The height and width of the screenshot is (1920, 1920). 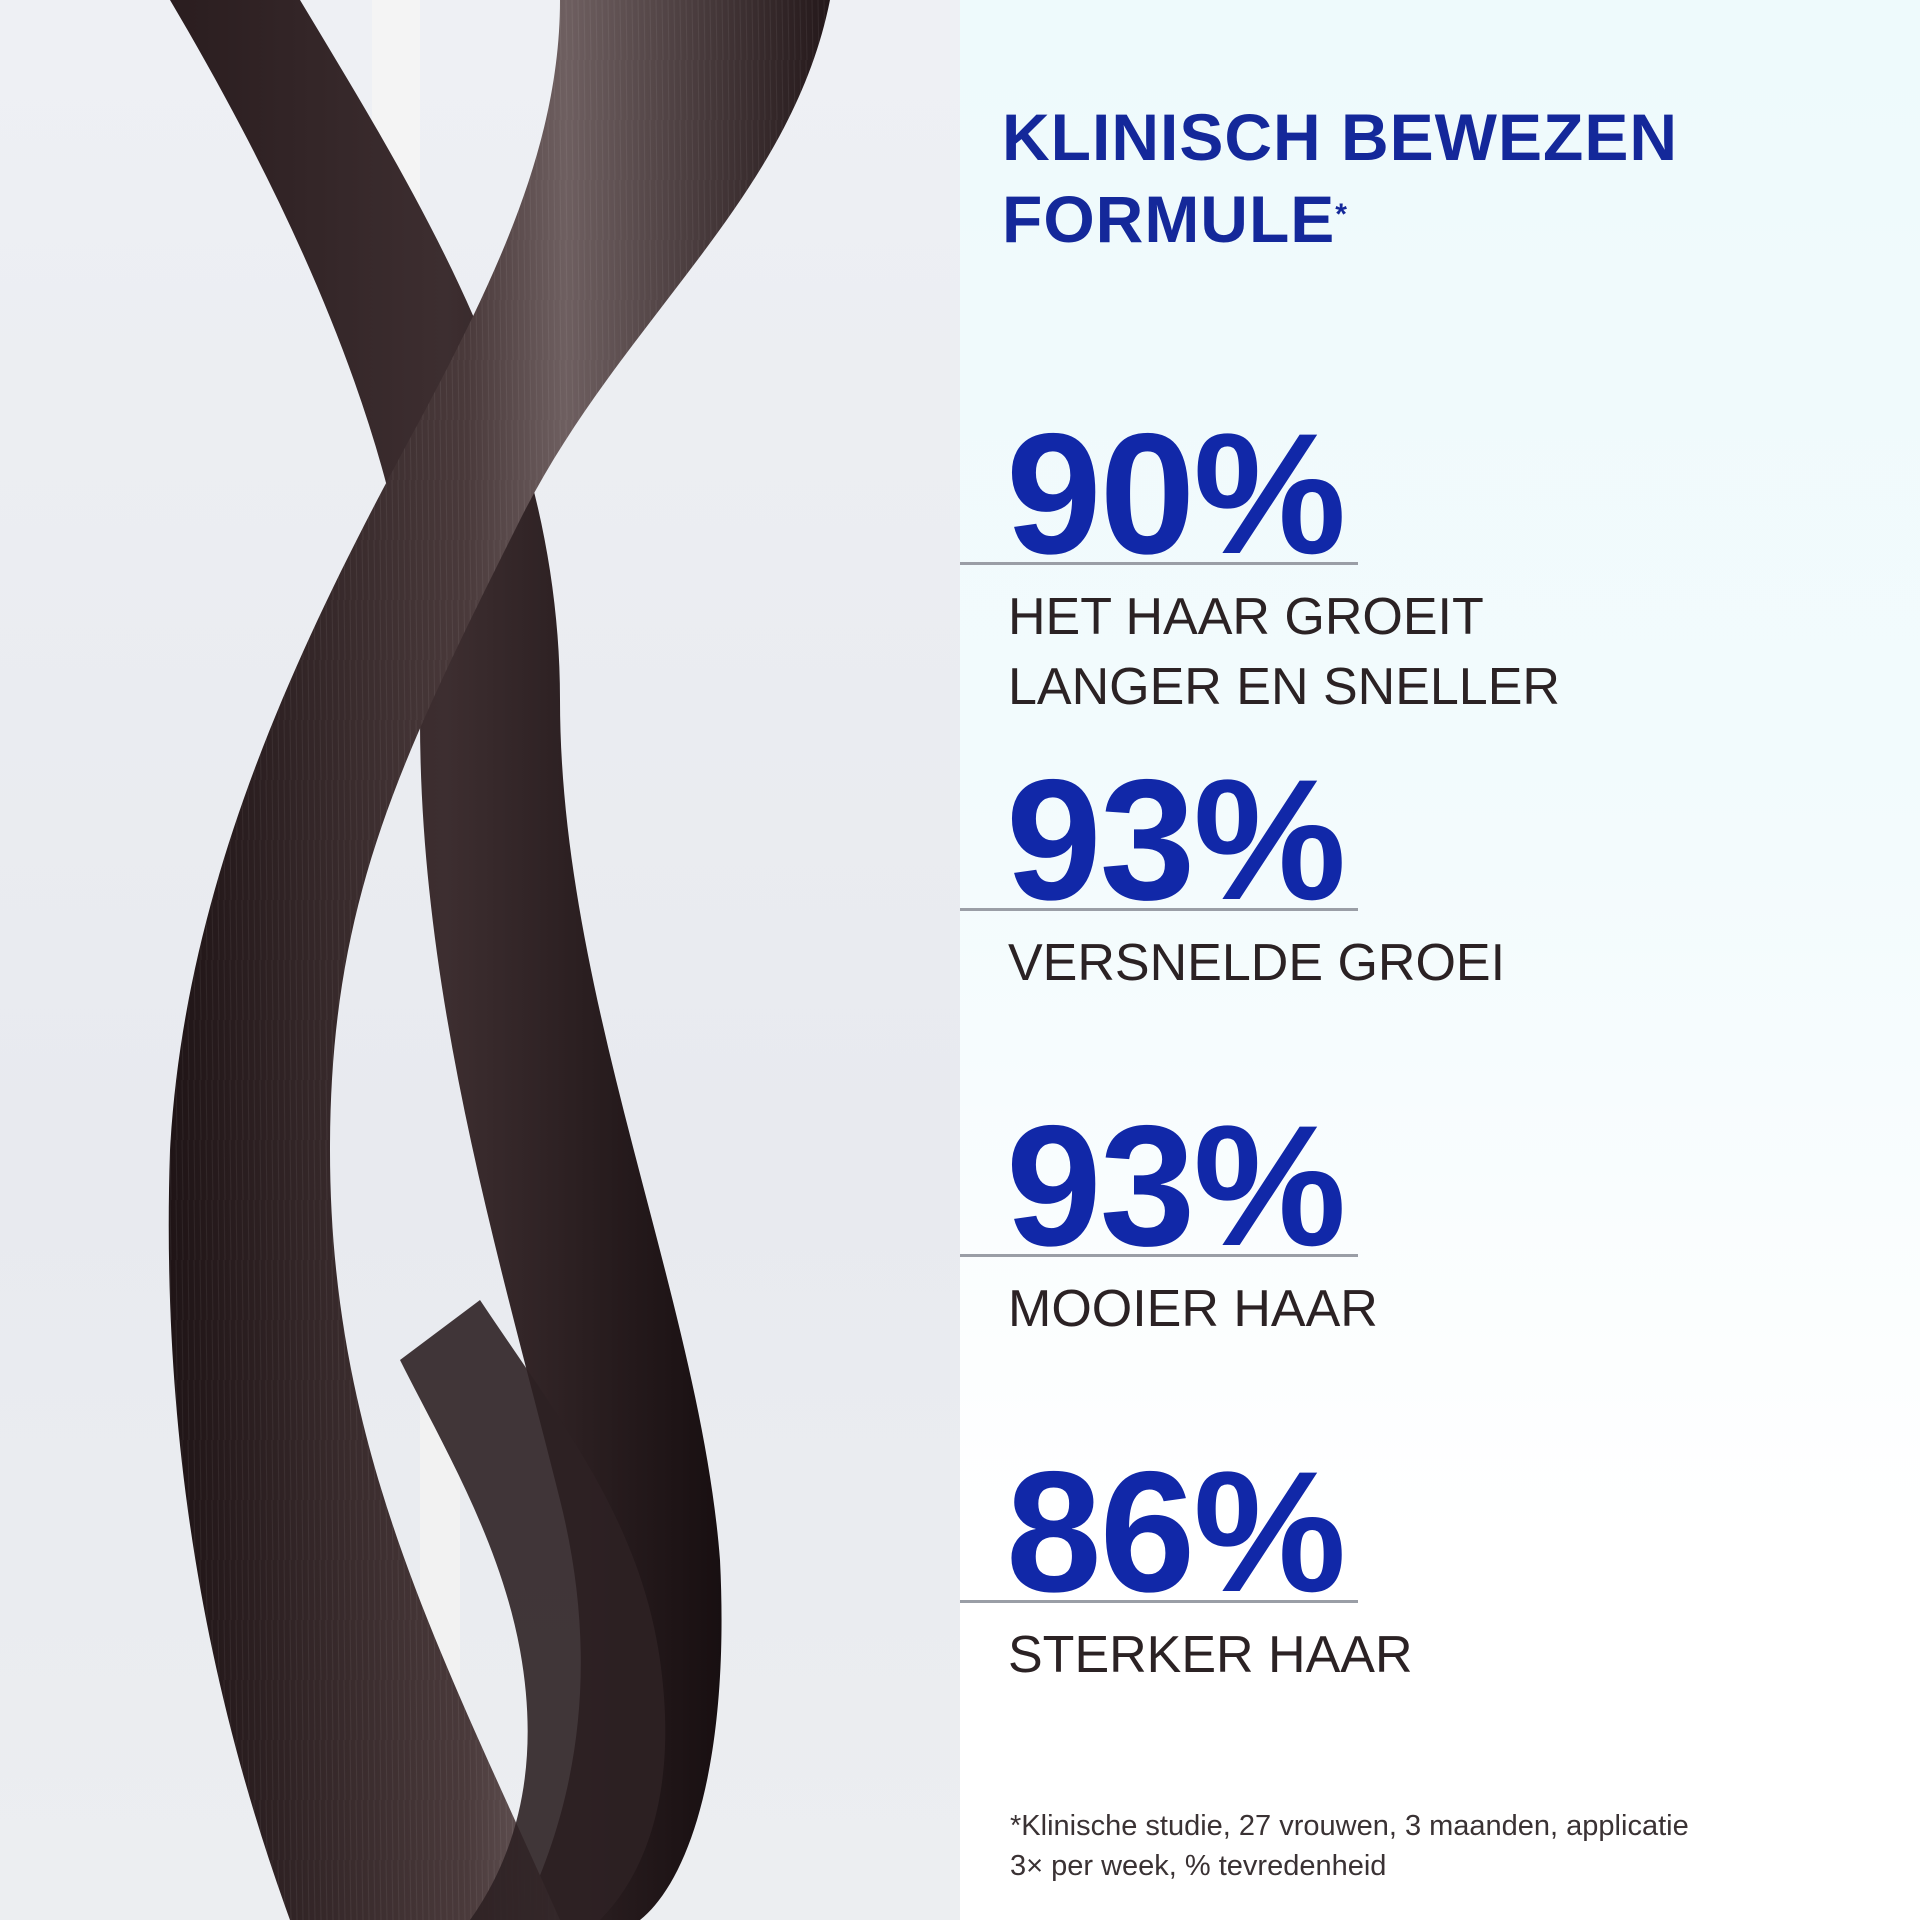 I want to click on stat-percentage: 86%, so click(x=1176, y=1532).